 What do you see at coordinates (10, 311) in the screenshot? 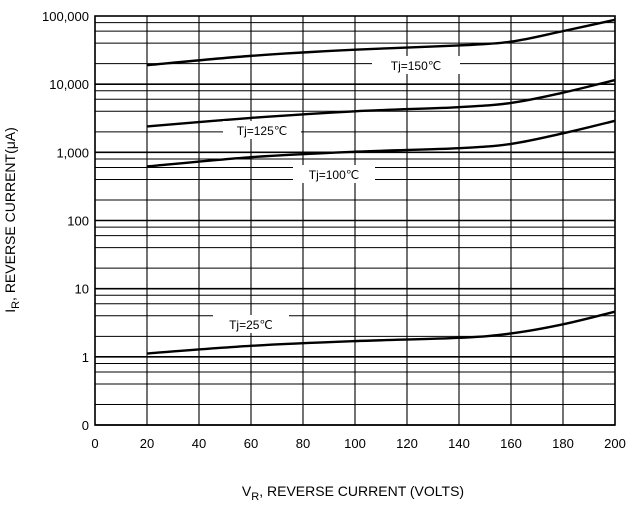
I see `y-axis-label-main: I` at bounding box center [10, 311].